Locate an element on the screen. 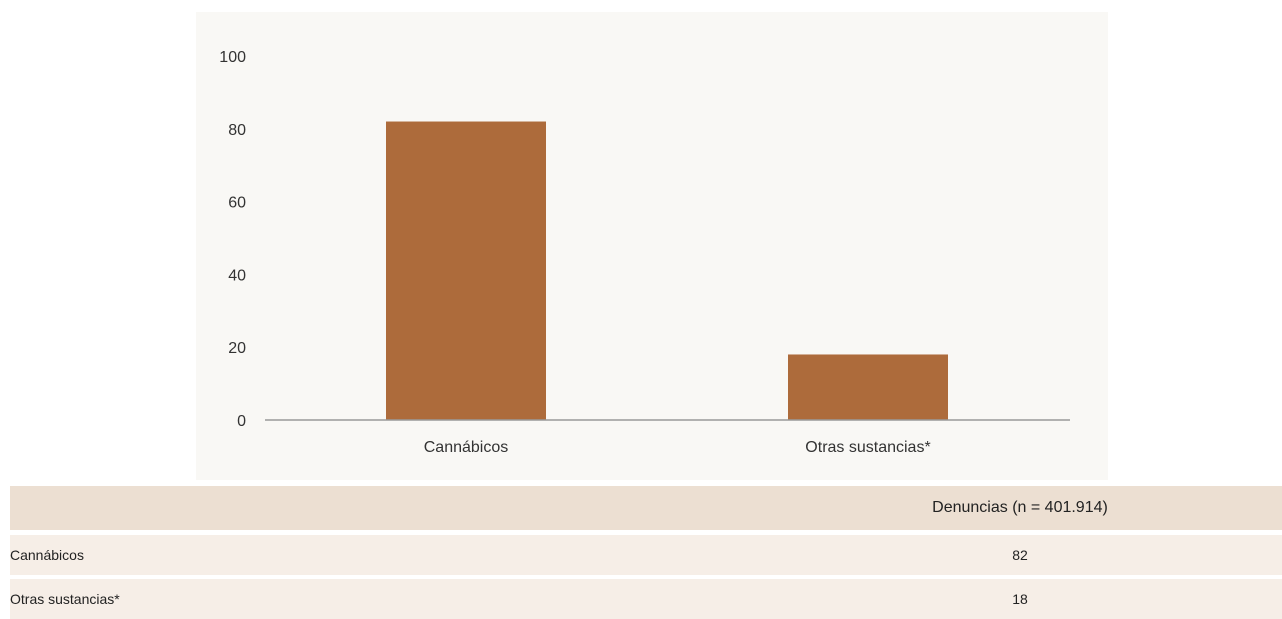 Image resolution: width=1282 pixels, height=619 pixels. y-tick-label: 20 is located at coordinates (237, 348).